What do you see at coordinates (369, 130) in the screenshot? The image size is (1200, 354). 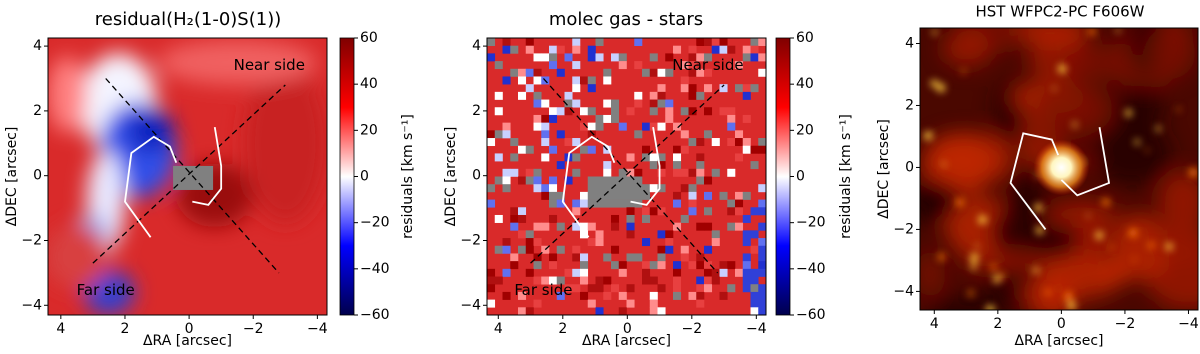 I see `colorbar-tick-label: 20` at bounding box center [369, 130].